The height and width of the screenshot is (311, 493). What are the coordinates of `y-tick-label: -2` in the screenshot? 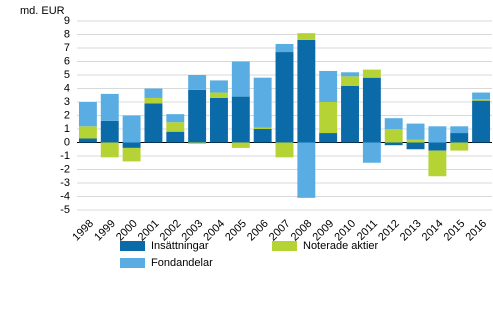 It's located at (65, 169).